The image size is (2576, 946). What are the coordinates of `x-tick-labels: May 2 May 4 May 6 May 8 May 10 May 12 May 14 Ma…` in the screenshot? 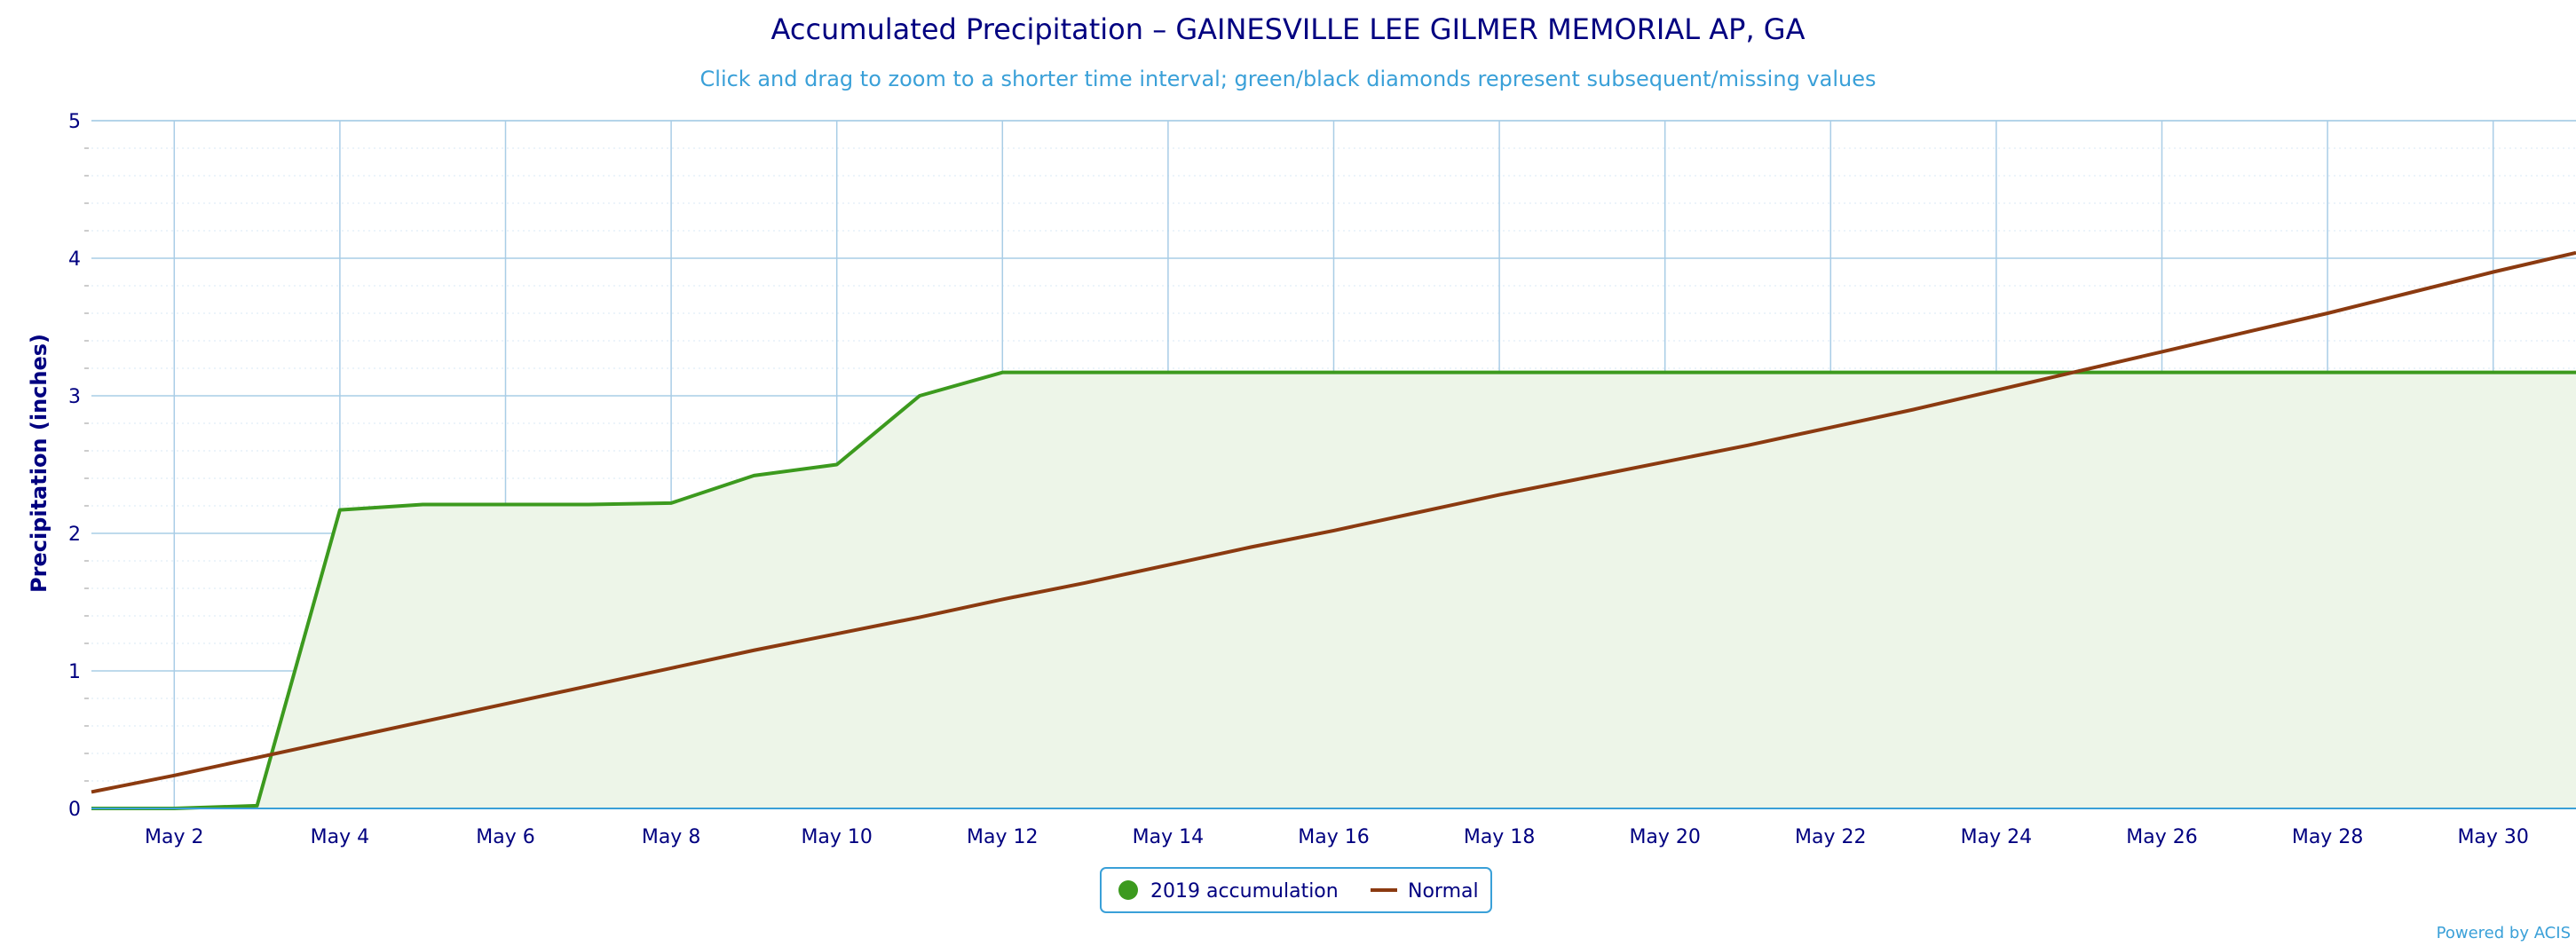 It's located at (1337, 837).